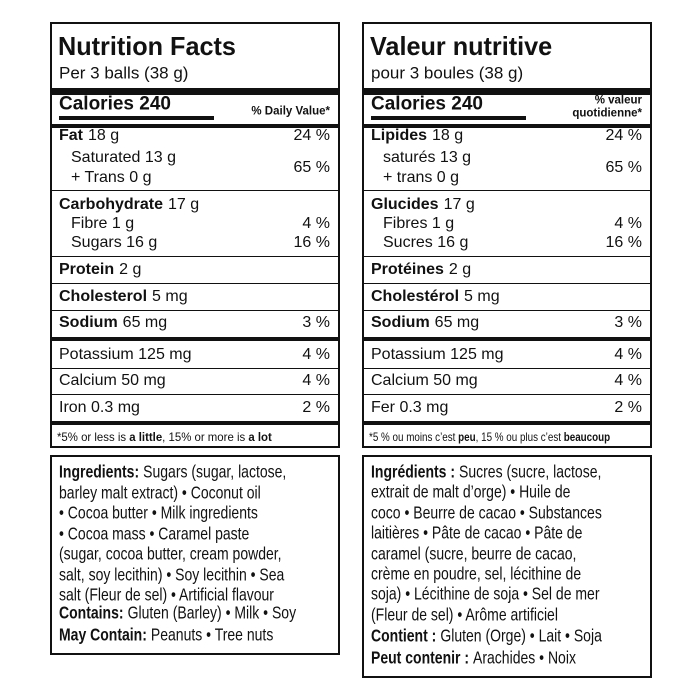 Image resolution: width=700 pixels, height=700 pixels. What do you see at coordinates (212, 612) in the screenshot?
I see `contains-text: Gluten (Barley) • Milk • Soy` at bounding box center [212, 612].